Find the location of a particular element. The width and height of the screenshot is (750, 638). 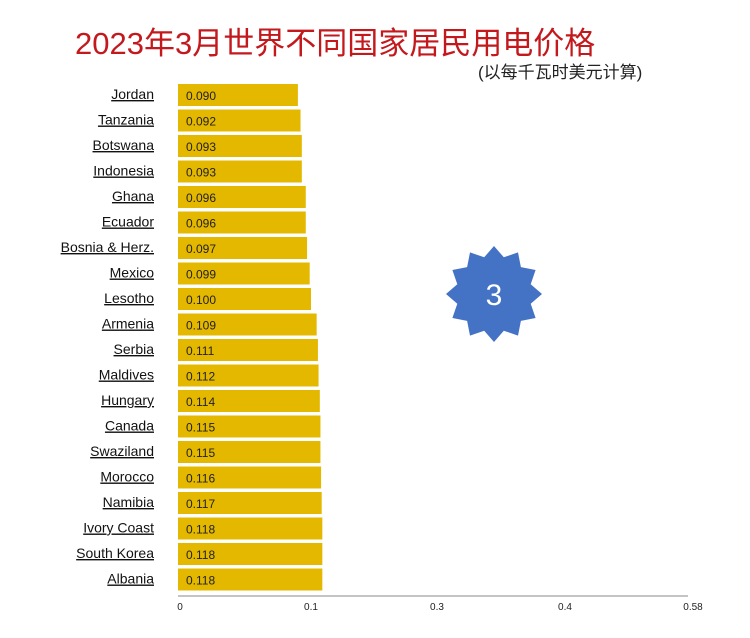

value-label: 0.112 is located at coordinates (200, 377).